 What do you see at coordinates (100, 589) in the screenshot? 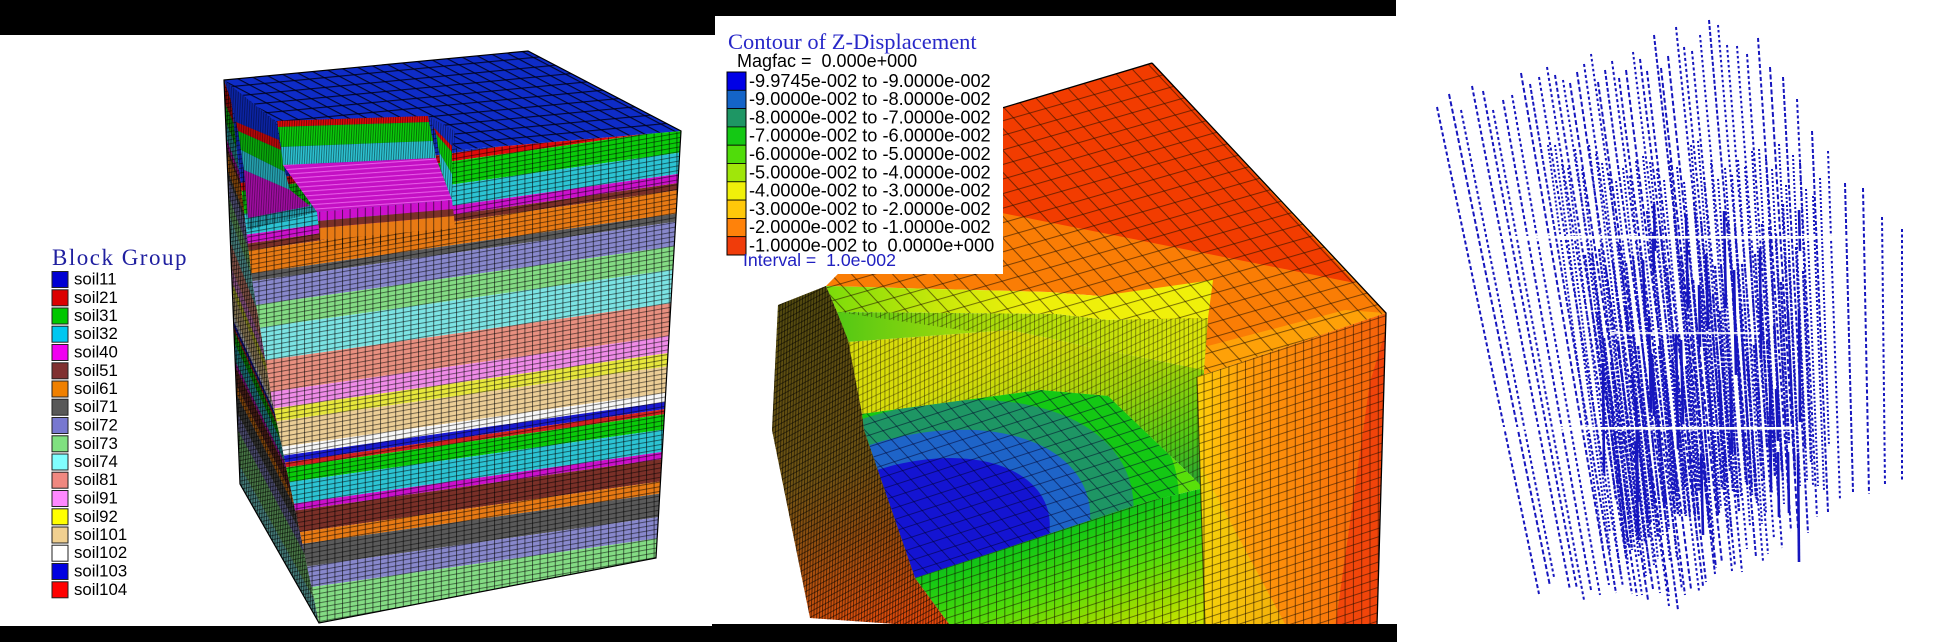
I see `svg-text: soil104` at bounding box center [100, 589].